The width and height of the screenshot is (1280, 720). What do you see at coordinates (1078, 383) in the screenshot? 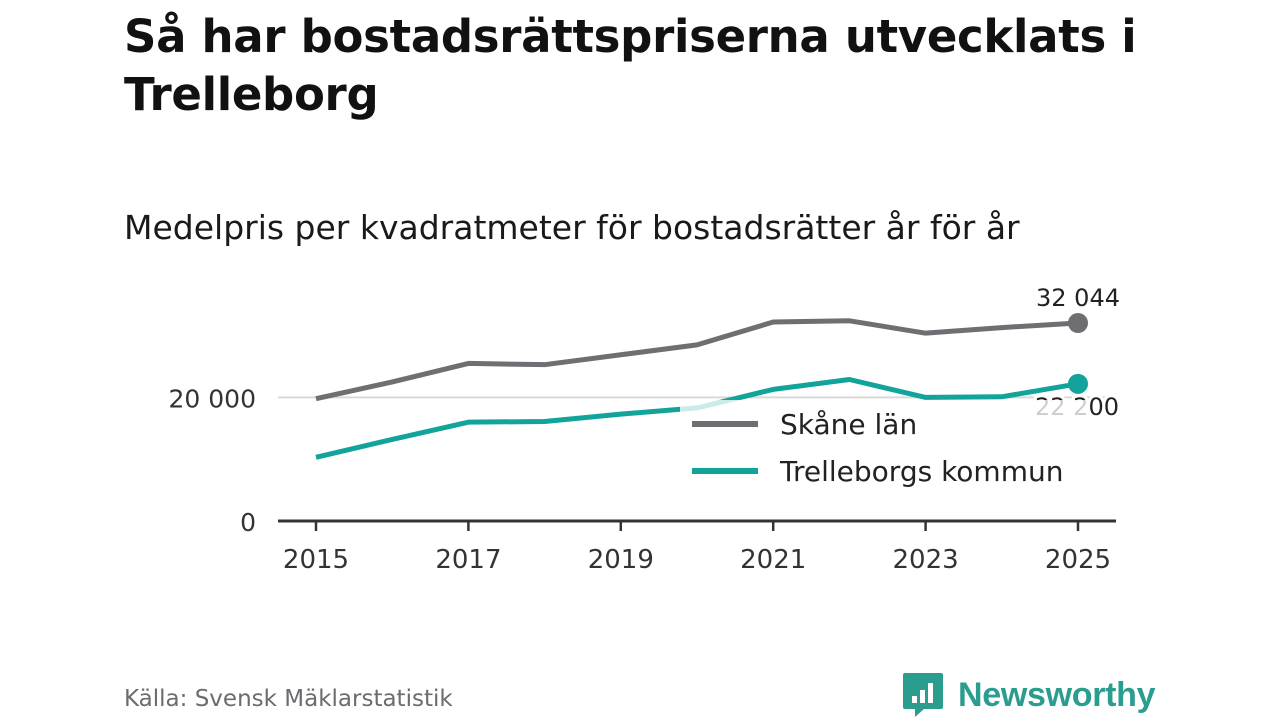
I see `end-marker-trelleborg` at bounding box center [1078, 383].